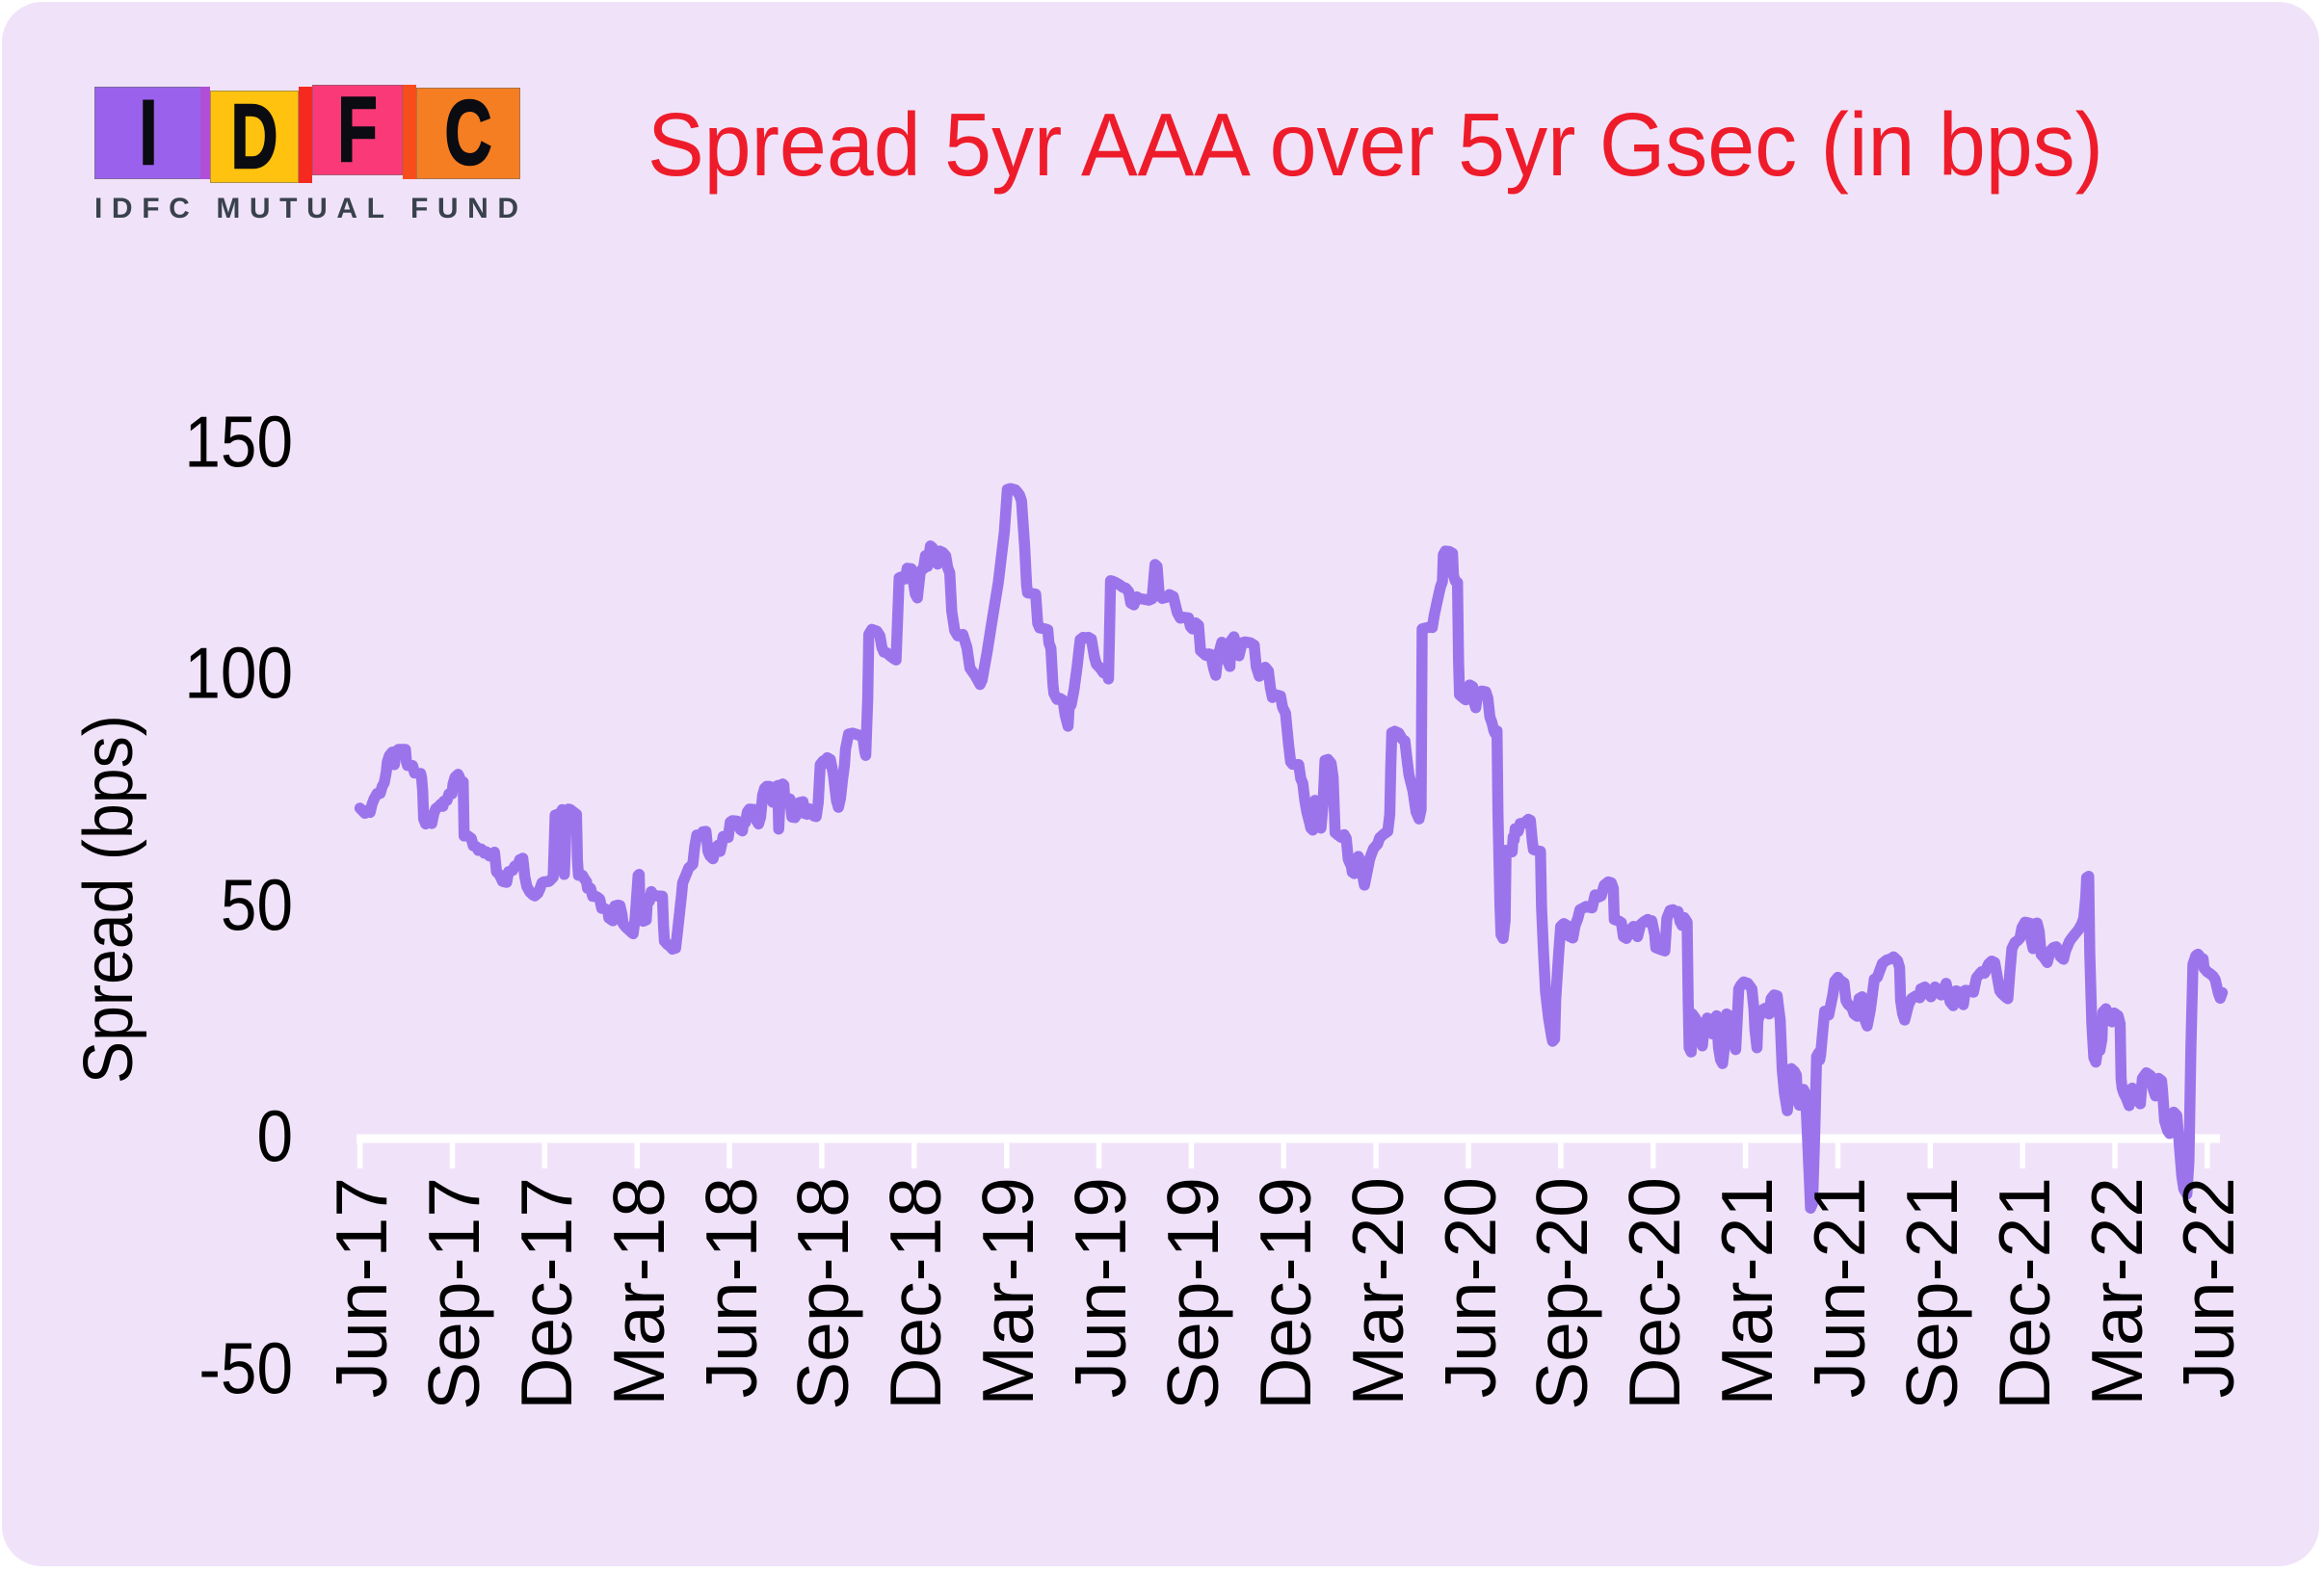 Image resolution: width=2324 pixels, height=1573 pixels. Describe the element at coordinates (916, 1293) in the screenshot. I see `x-tick-label: Dec-18` at that location.